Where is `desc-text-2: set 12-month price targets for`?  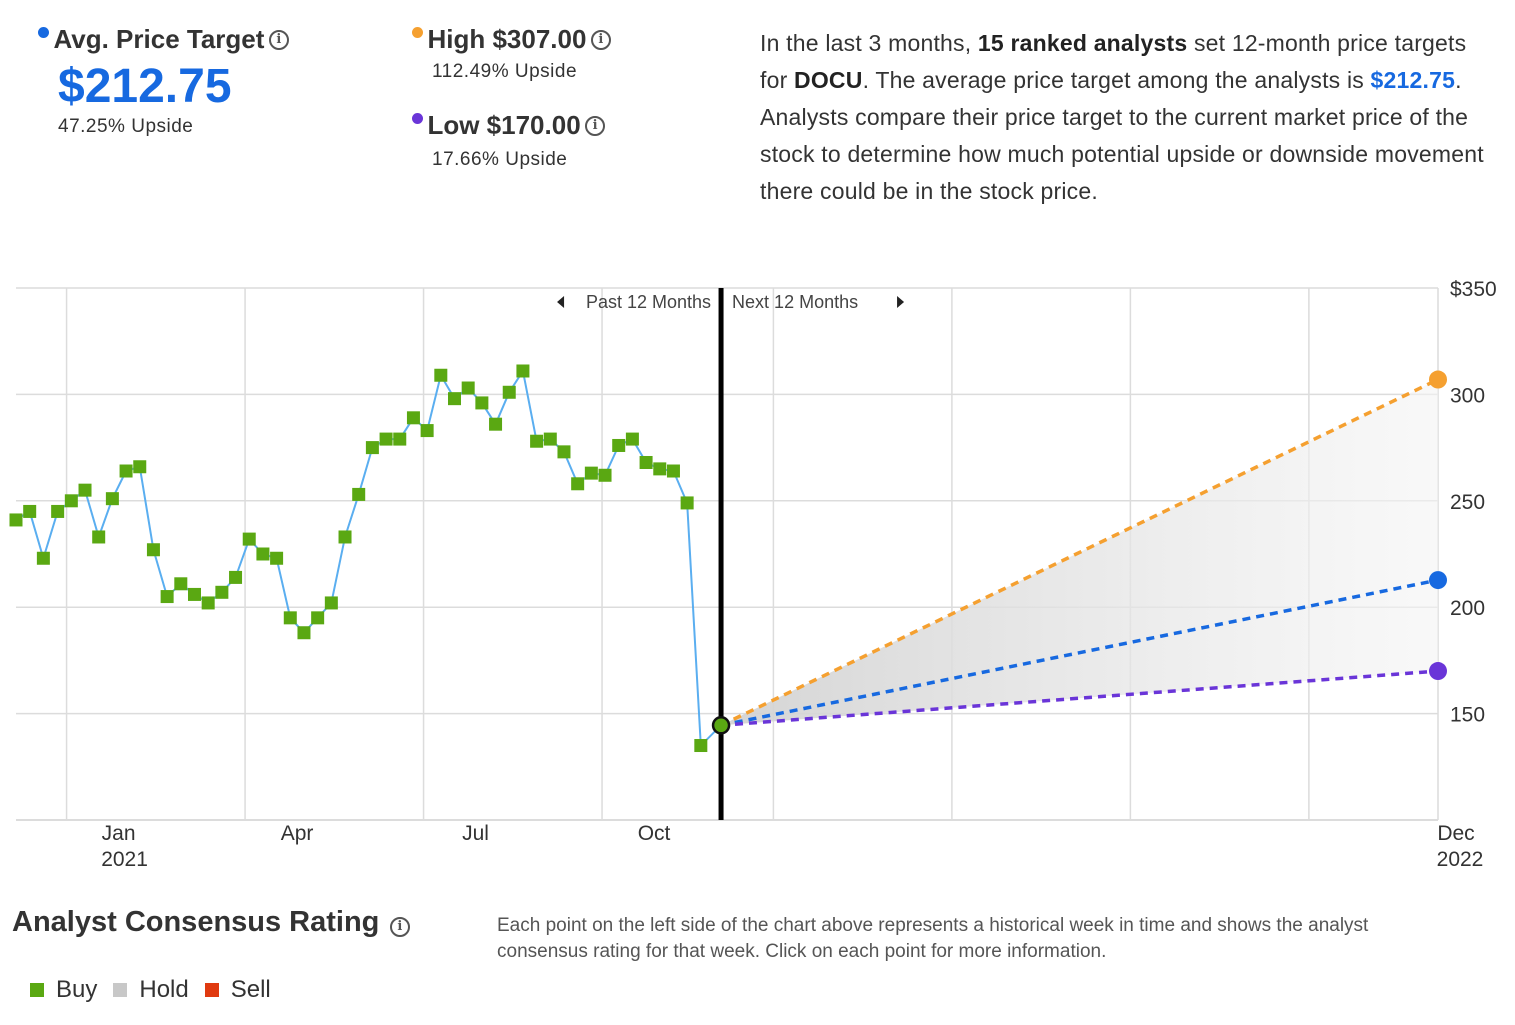
desc-text-2: set 12-month price targets for is located at coordinates (1113, 61).